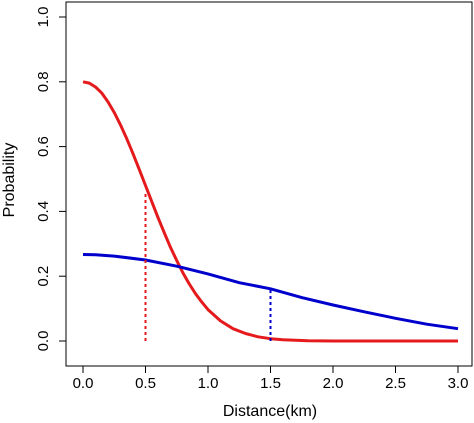 The image size is (474, 423). I want to click on y-tick-label: 0.0, so click(43, 341).